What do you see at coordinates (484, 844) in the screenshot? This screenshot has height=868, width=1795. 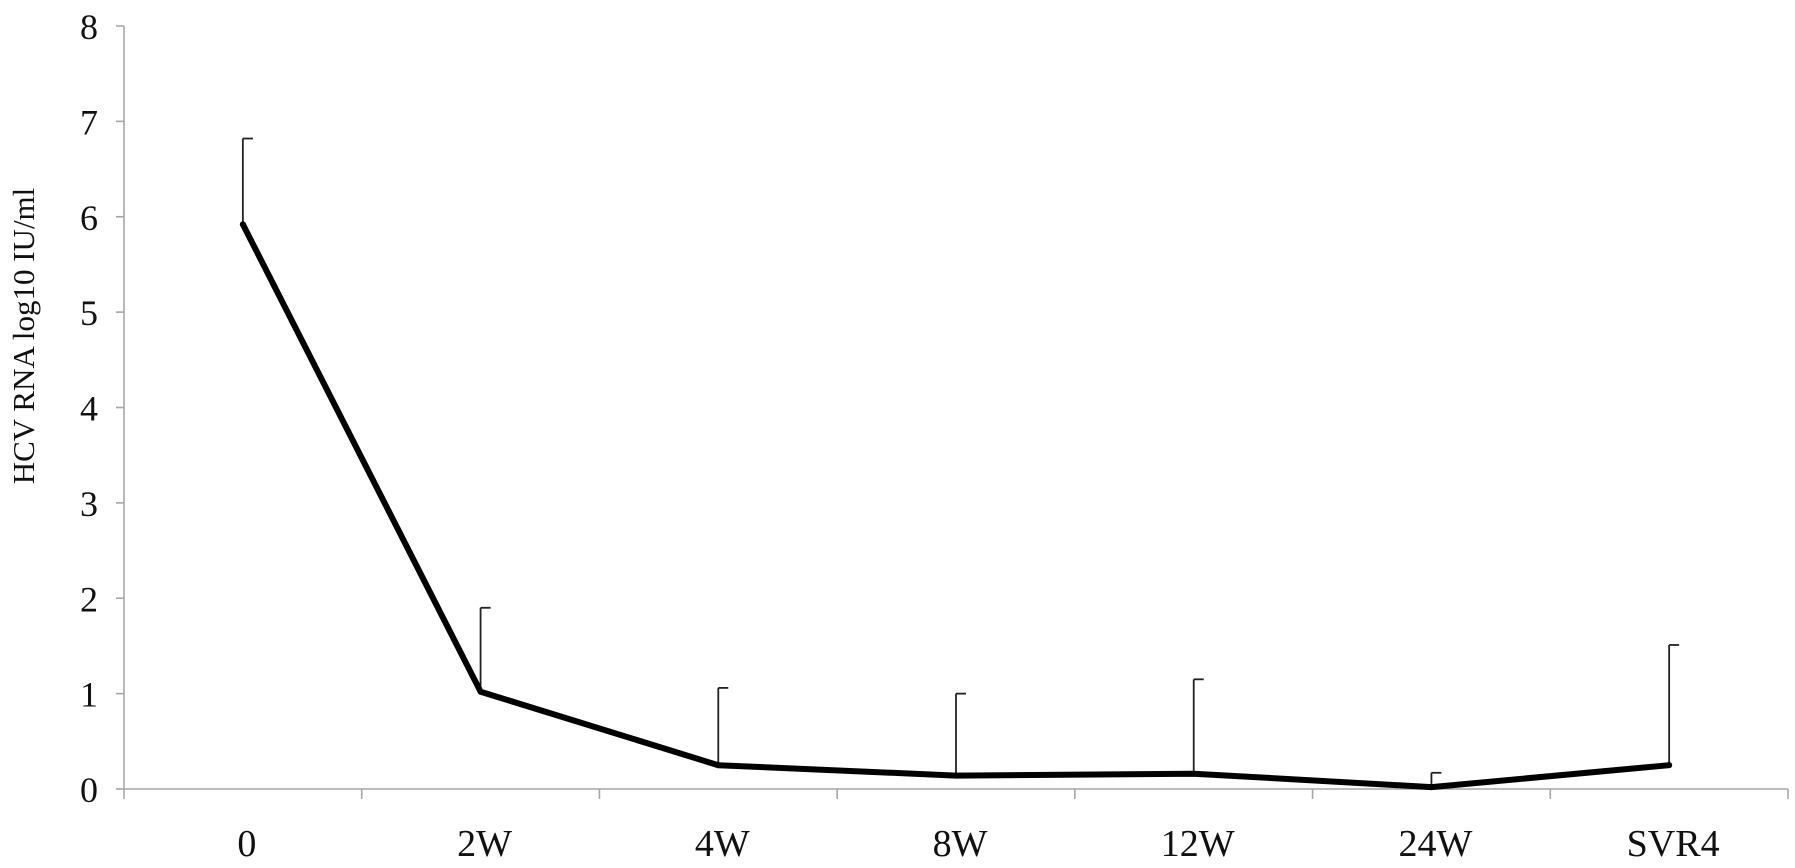 I see `x-tick-label: 2W` at bounding box center [484, 844].